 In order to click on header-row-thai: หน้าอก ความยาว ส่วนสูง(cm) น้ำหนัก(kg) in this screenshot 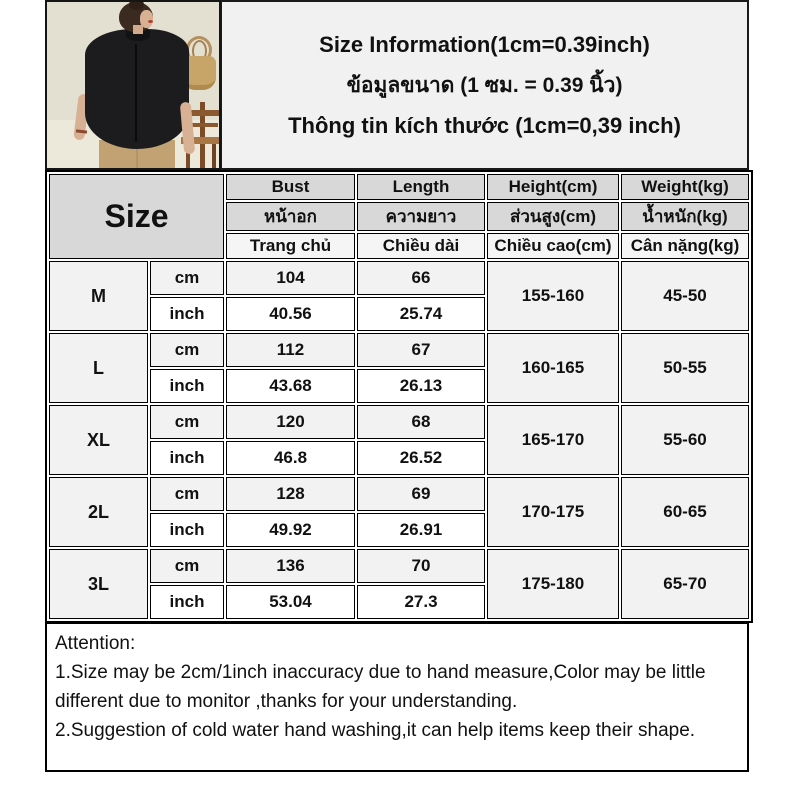, I will do `click(399, 216)`.